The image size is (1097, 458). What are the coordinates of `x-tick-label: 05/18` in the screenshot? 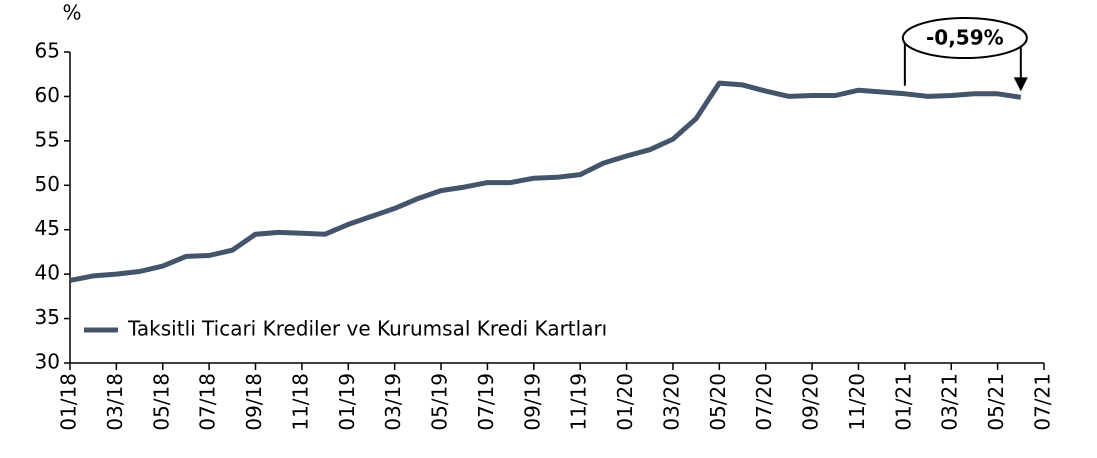 It's located at (161, 402).